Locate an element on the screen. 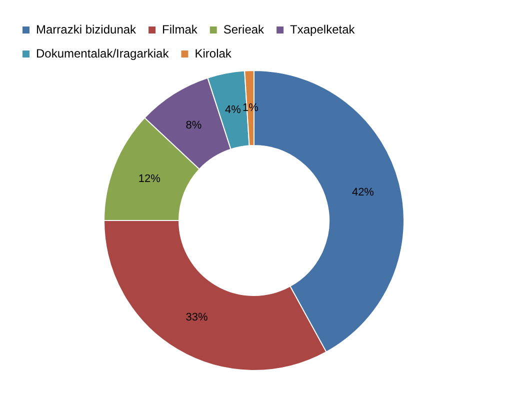 Image resolution: width=508 pixels, height=399 pixels. legend-label: Txapelketak is located at coordinates (323, 29).